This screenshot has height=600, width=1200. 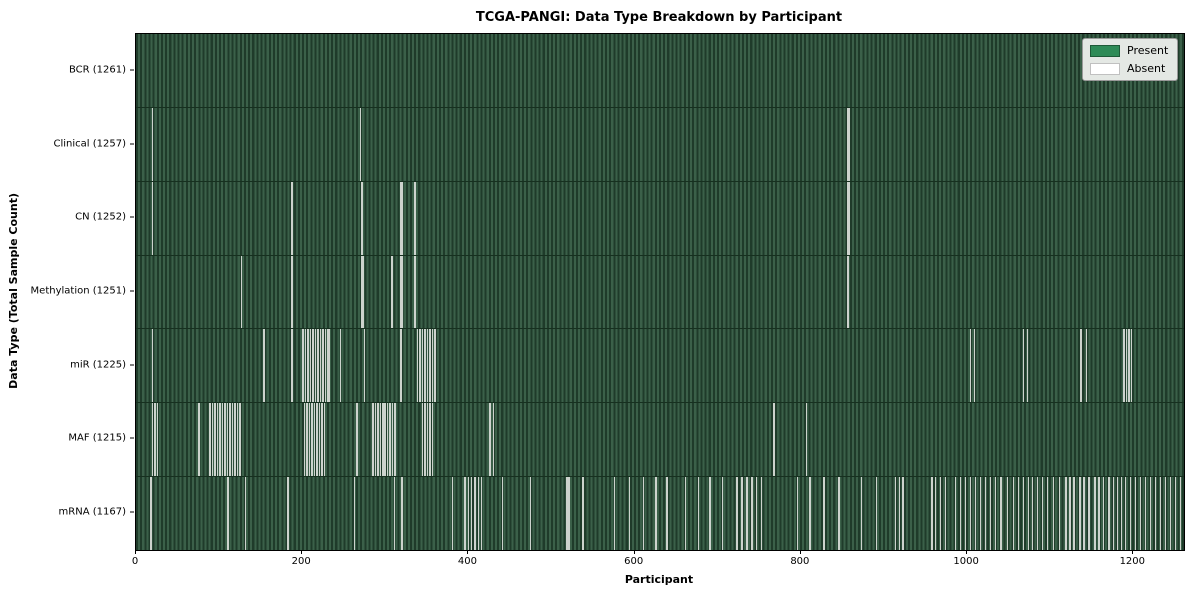 What do you see at coordinates (98, 365) in the screenshot?
I see `y-tick-label: miR (1225)` at bounding box center [98, 365].